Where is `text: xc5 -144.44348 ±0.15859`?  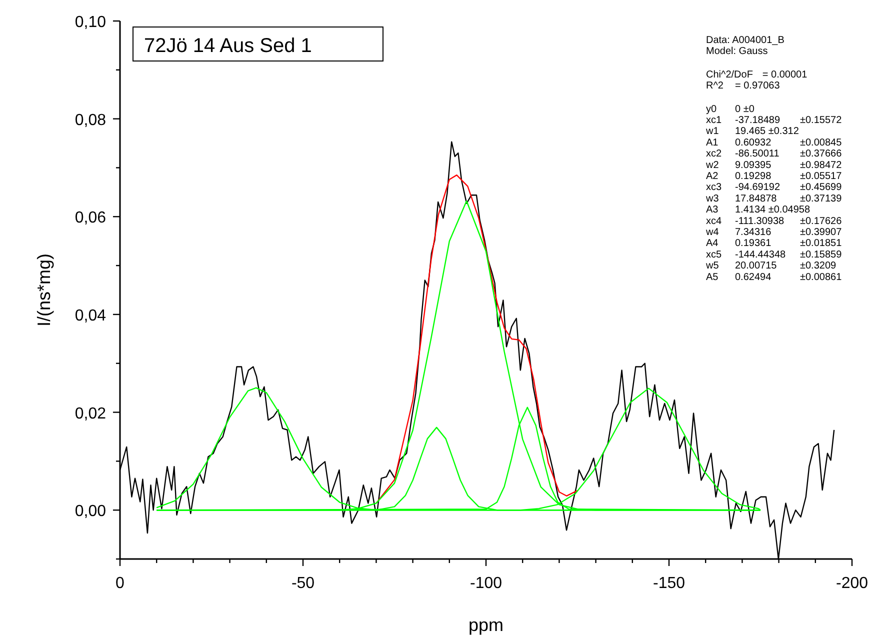 text: xc5 -144.44348 ±0.15859 is located at coordinates (774, 254).